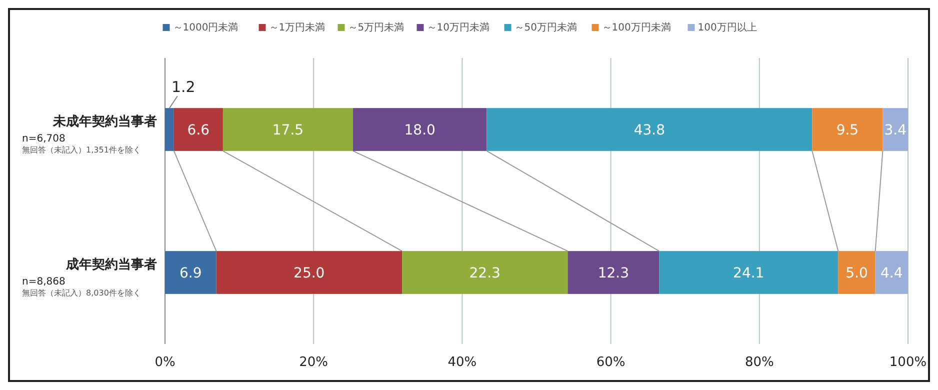 This screenshot has width=938, height=390. I want to click on data-label: 18.0, so click(420, 130).